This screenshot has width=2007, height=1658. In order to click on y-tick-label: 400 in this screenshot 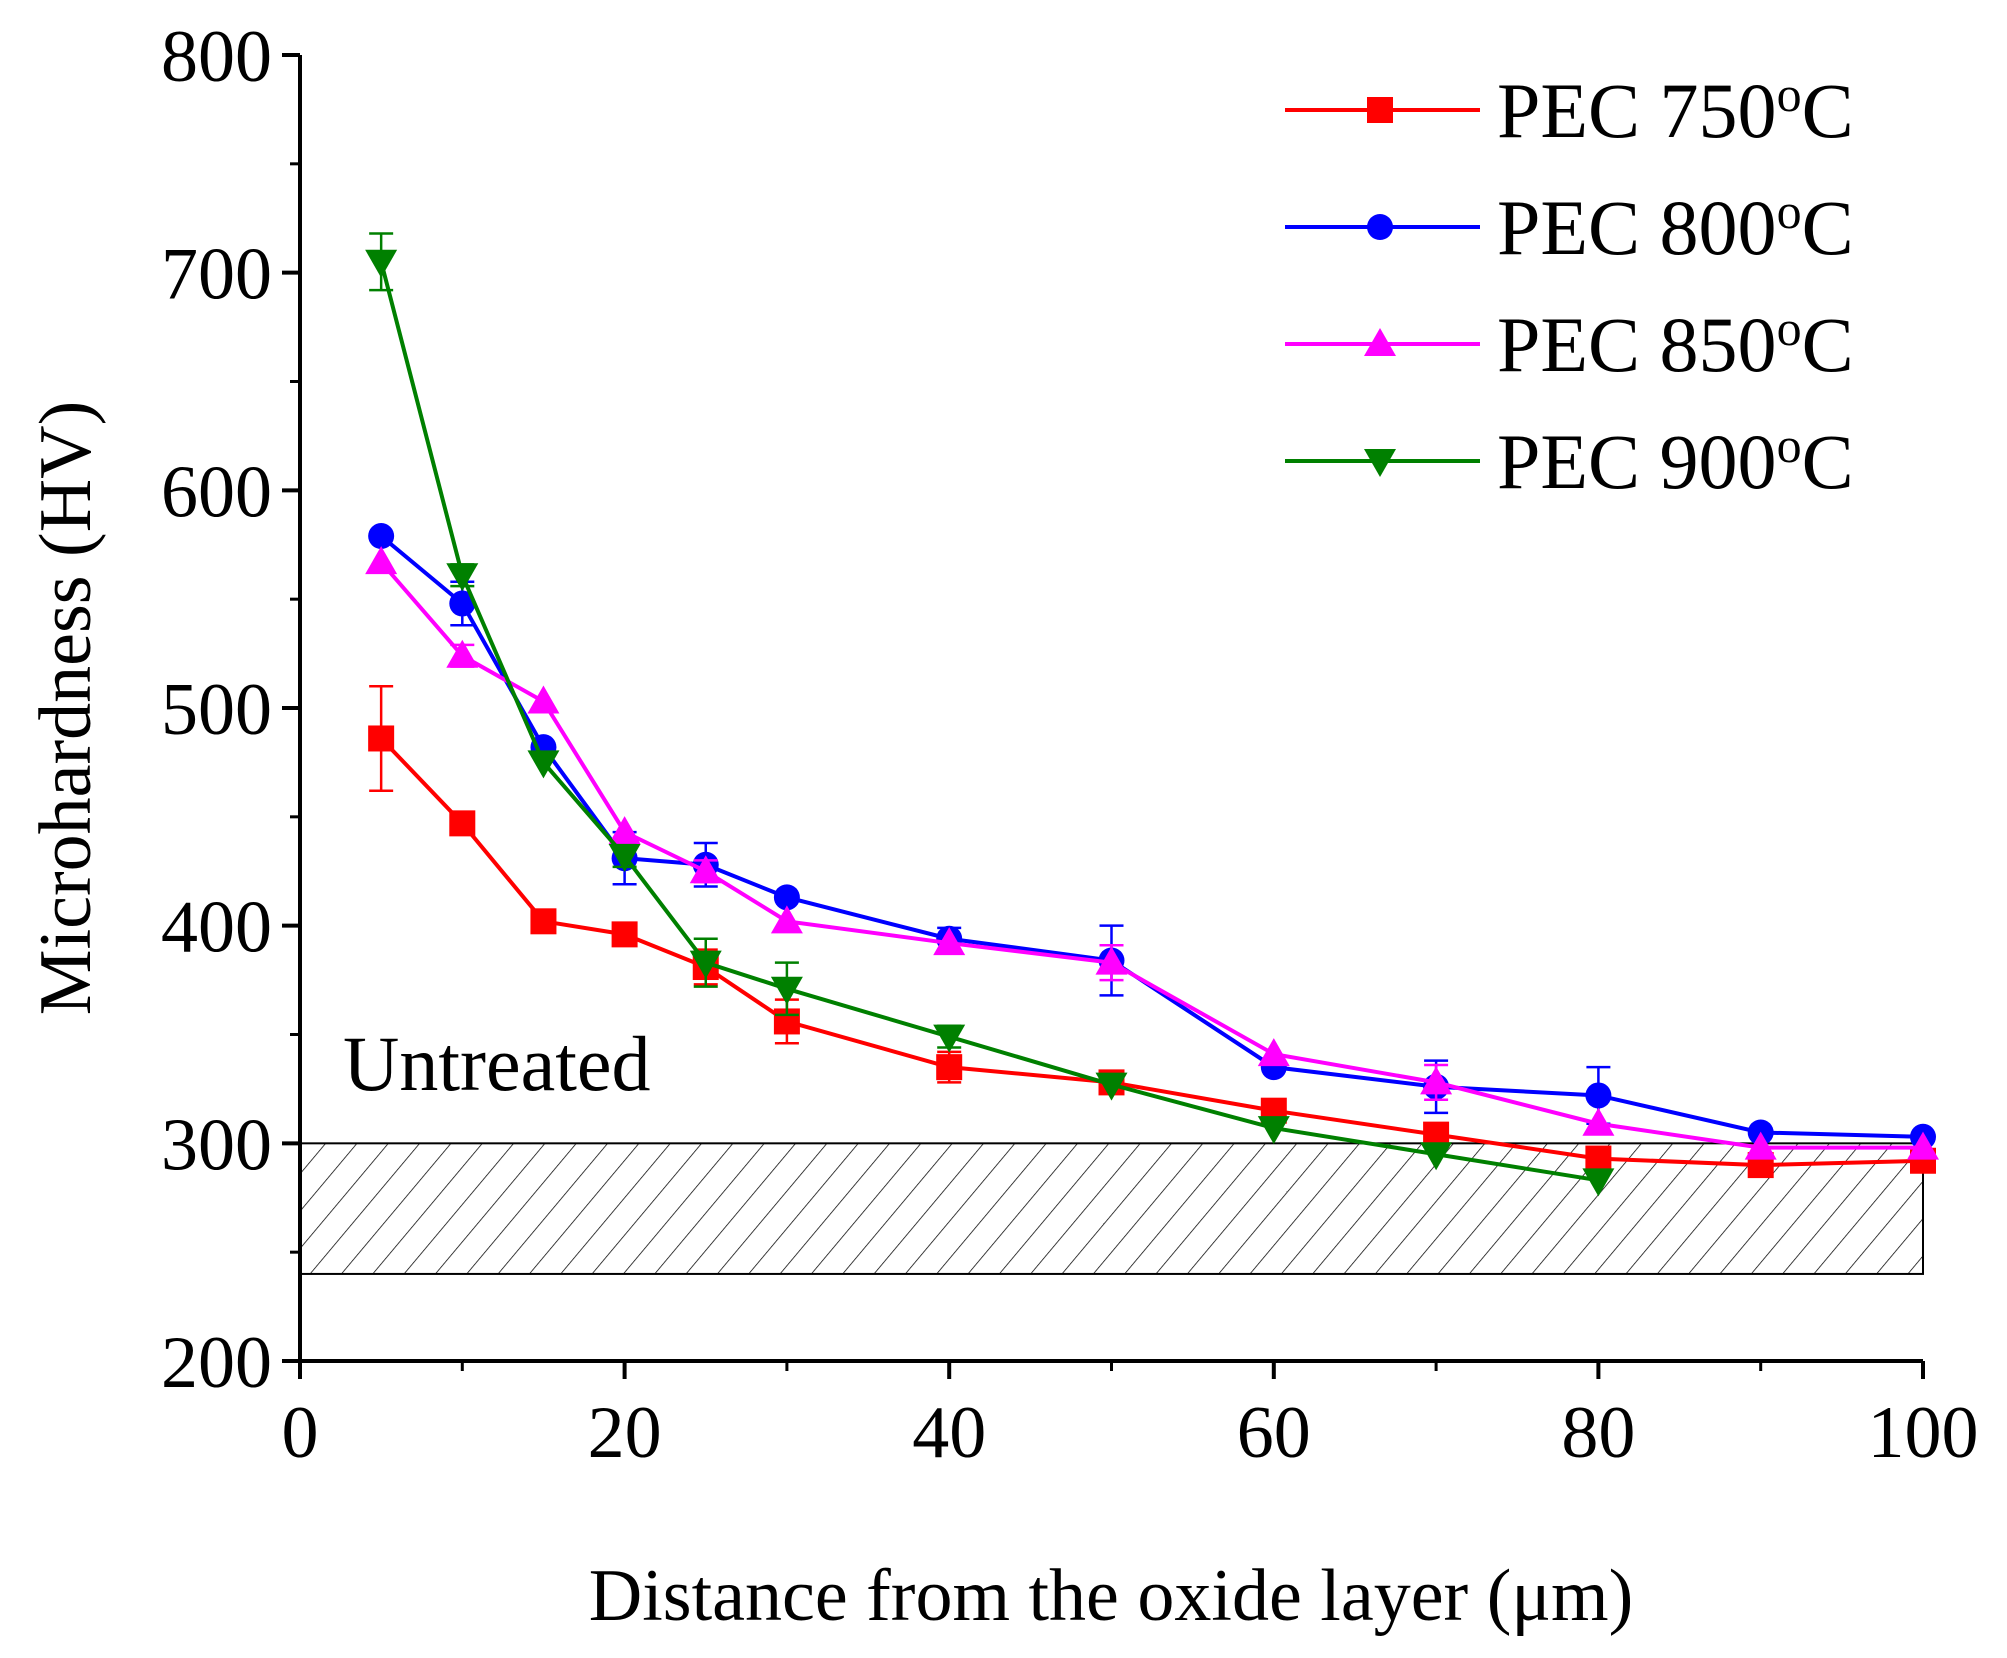, I will do `click(216, 928)`.